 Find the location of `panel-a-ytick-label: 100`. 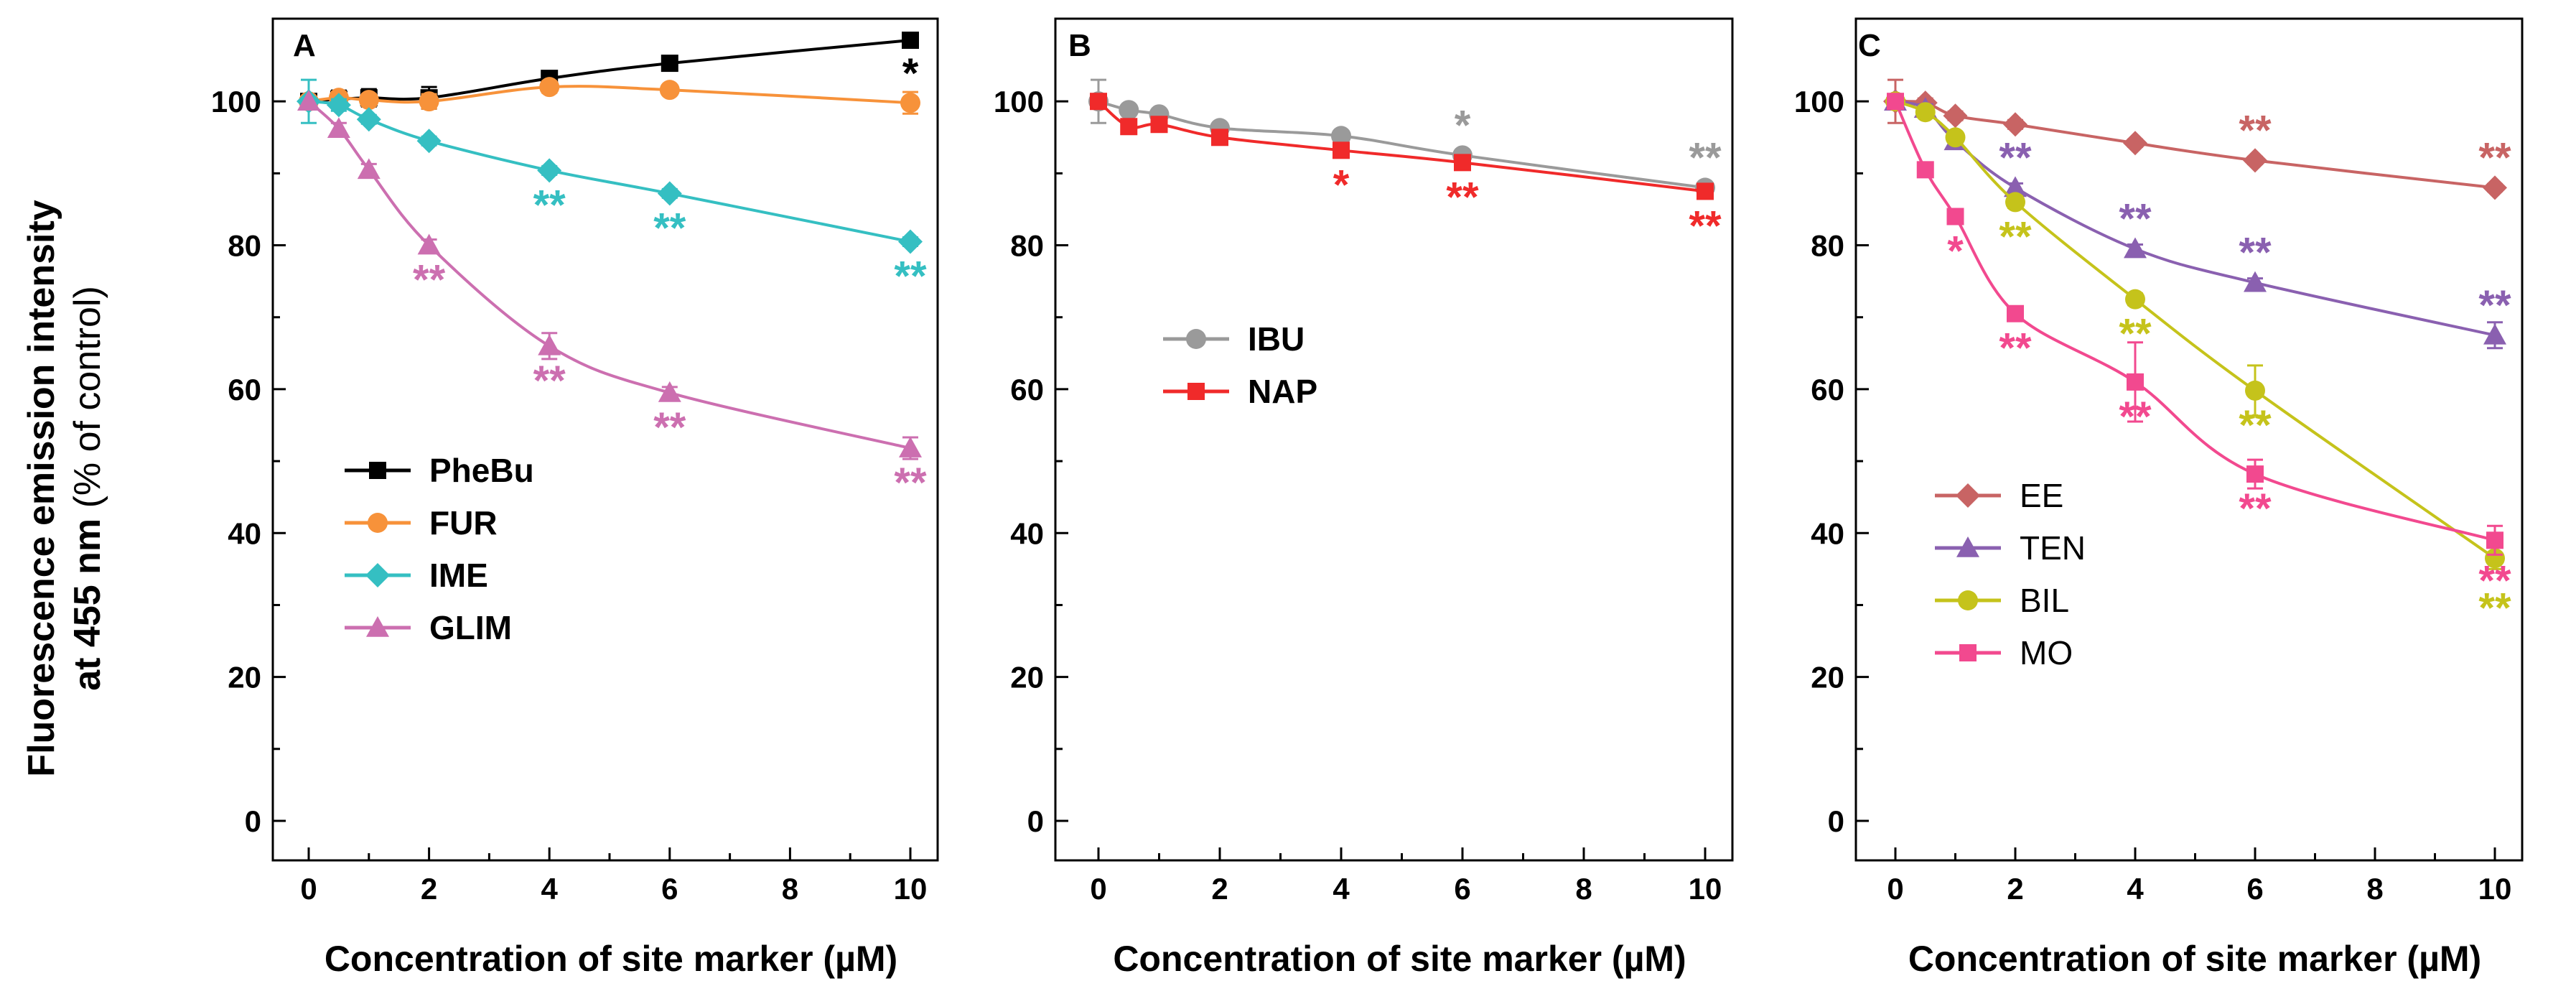

panel-a-ytick-label: 100 is located at coordinates (236, 102).